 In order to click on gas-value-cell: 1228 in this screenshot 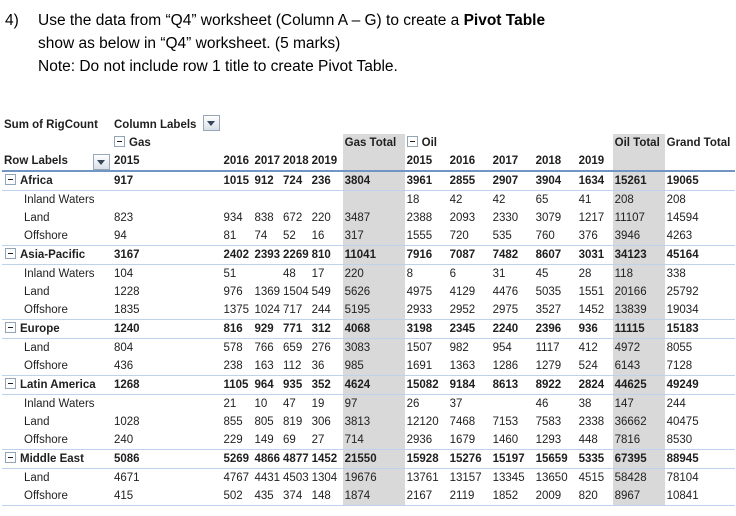, I will do `click(127, 292)`.